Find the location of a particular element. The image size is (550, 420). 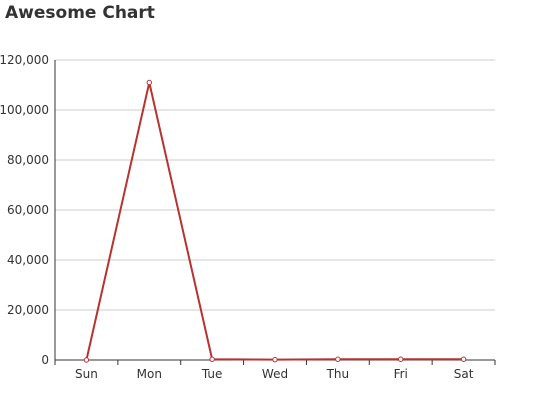

x-tick-label: Thu is located at coordinates (338, 374).